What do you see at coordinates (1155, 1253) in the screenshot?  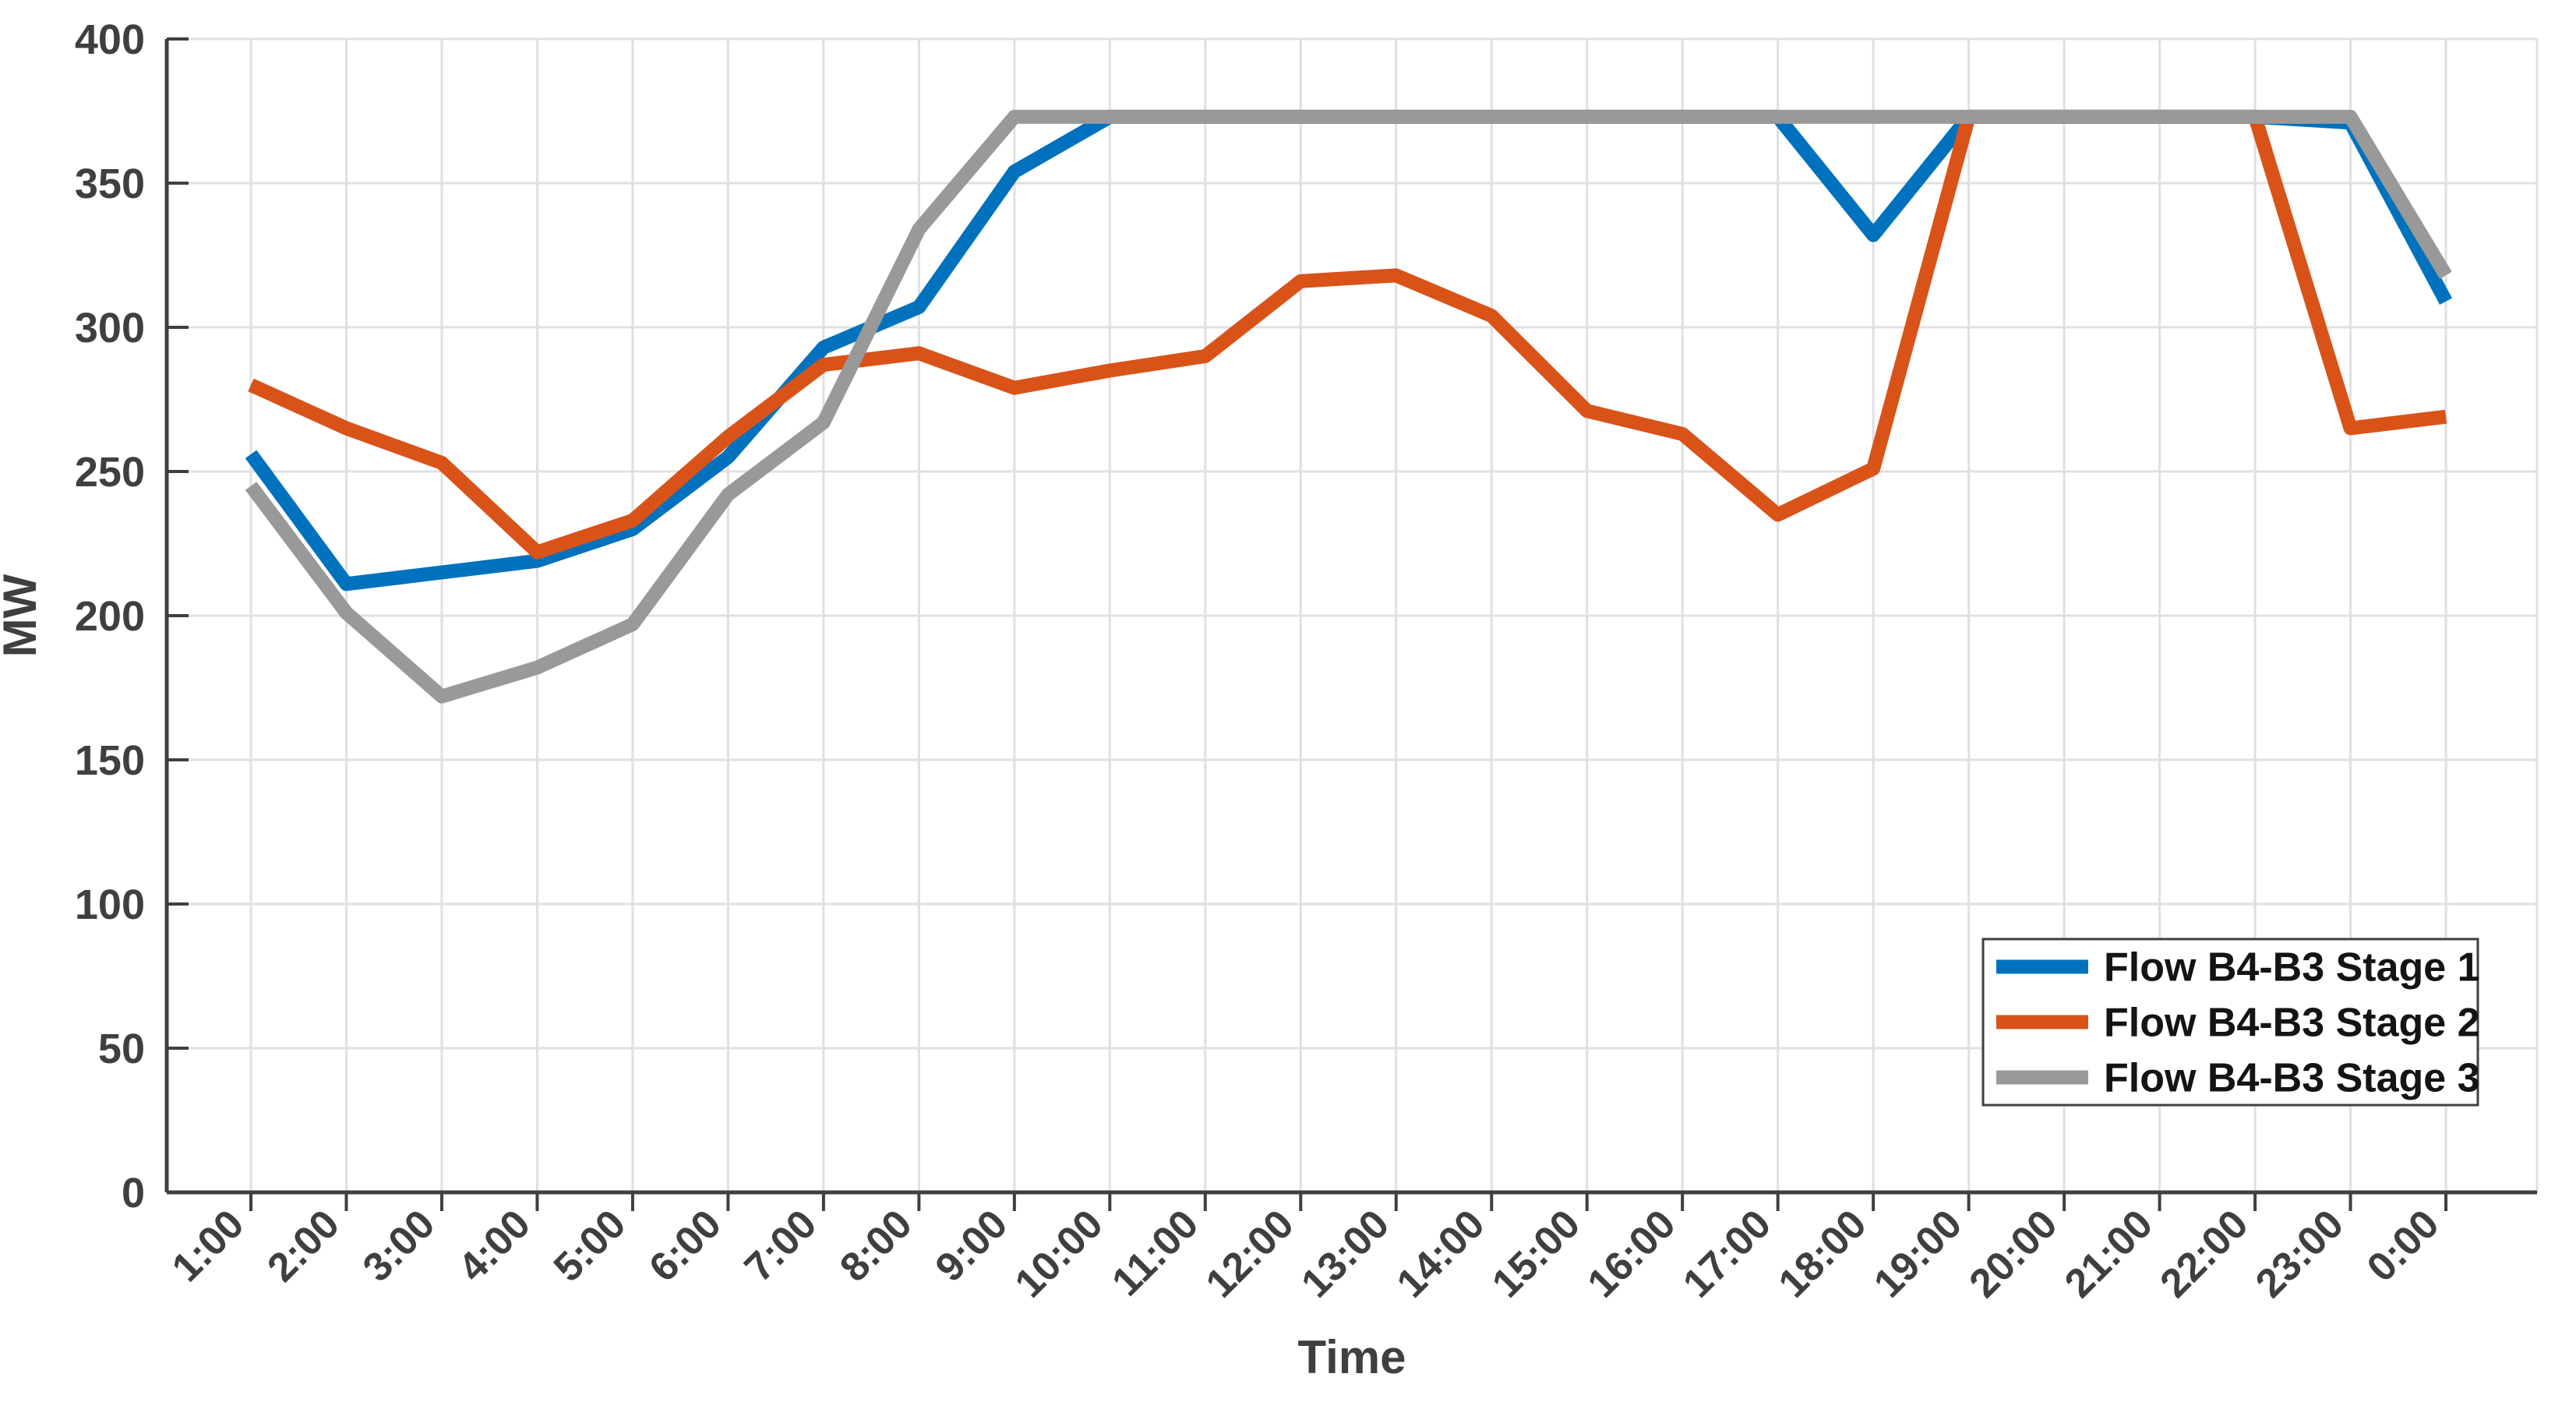 I see `x-tick-label: 11:00` at bounding box center [1155, 1253].